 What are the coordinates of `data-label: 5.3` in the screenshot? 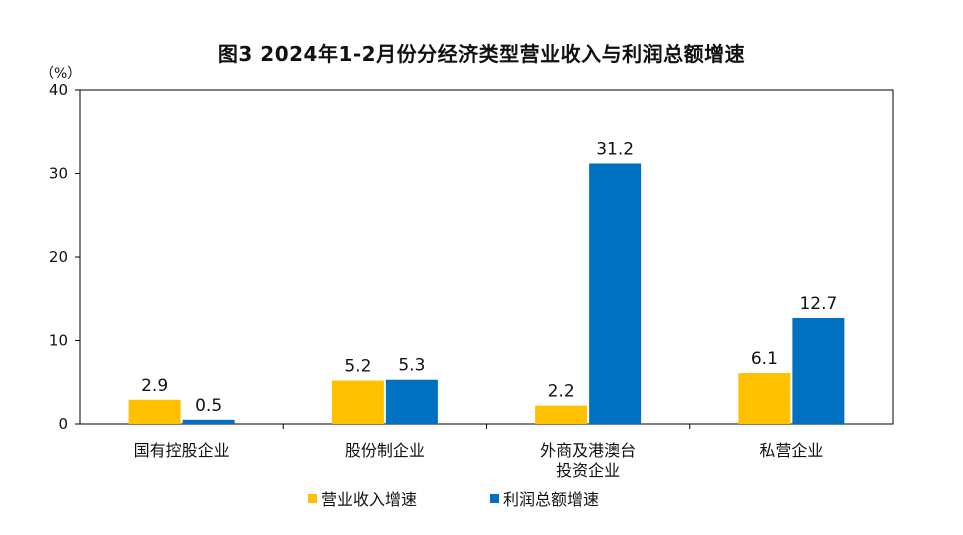 It's located at (411, 366).